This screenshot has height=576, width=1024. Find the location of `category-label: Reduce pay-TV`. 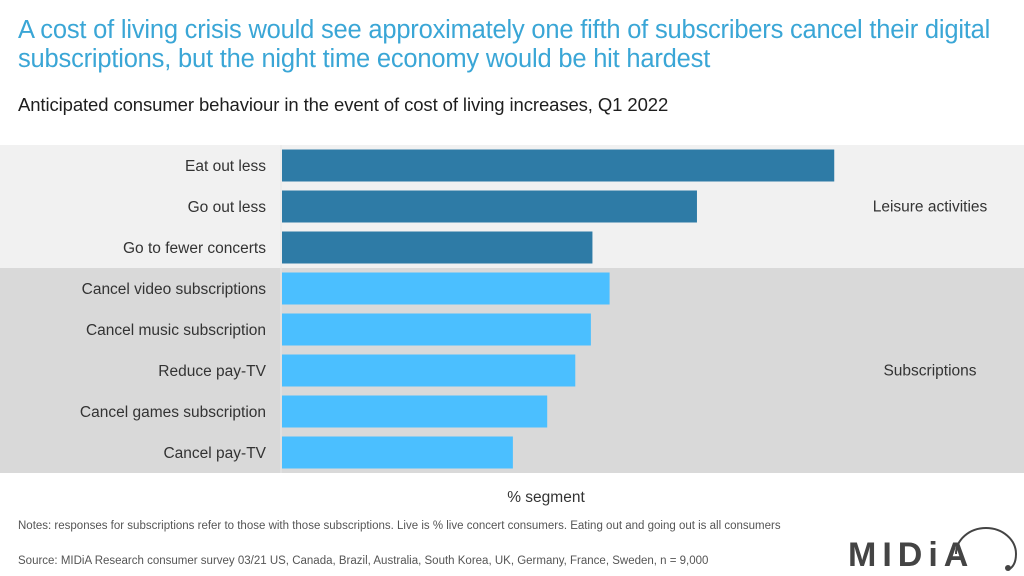

category-label: Reduce pay-TV is located at coordinates (212, 371).